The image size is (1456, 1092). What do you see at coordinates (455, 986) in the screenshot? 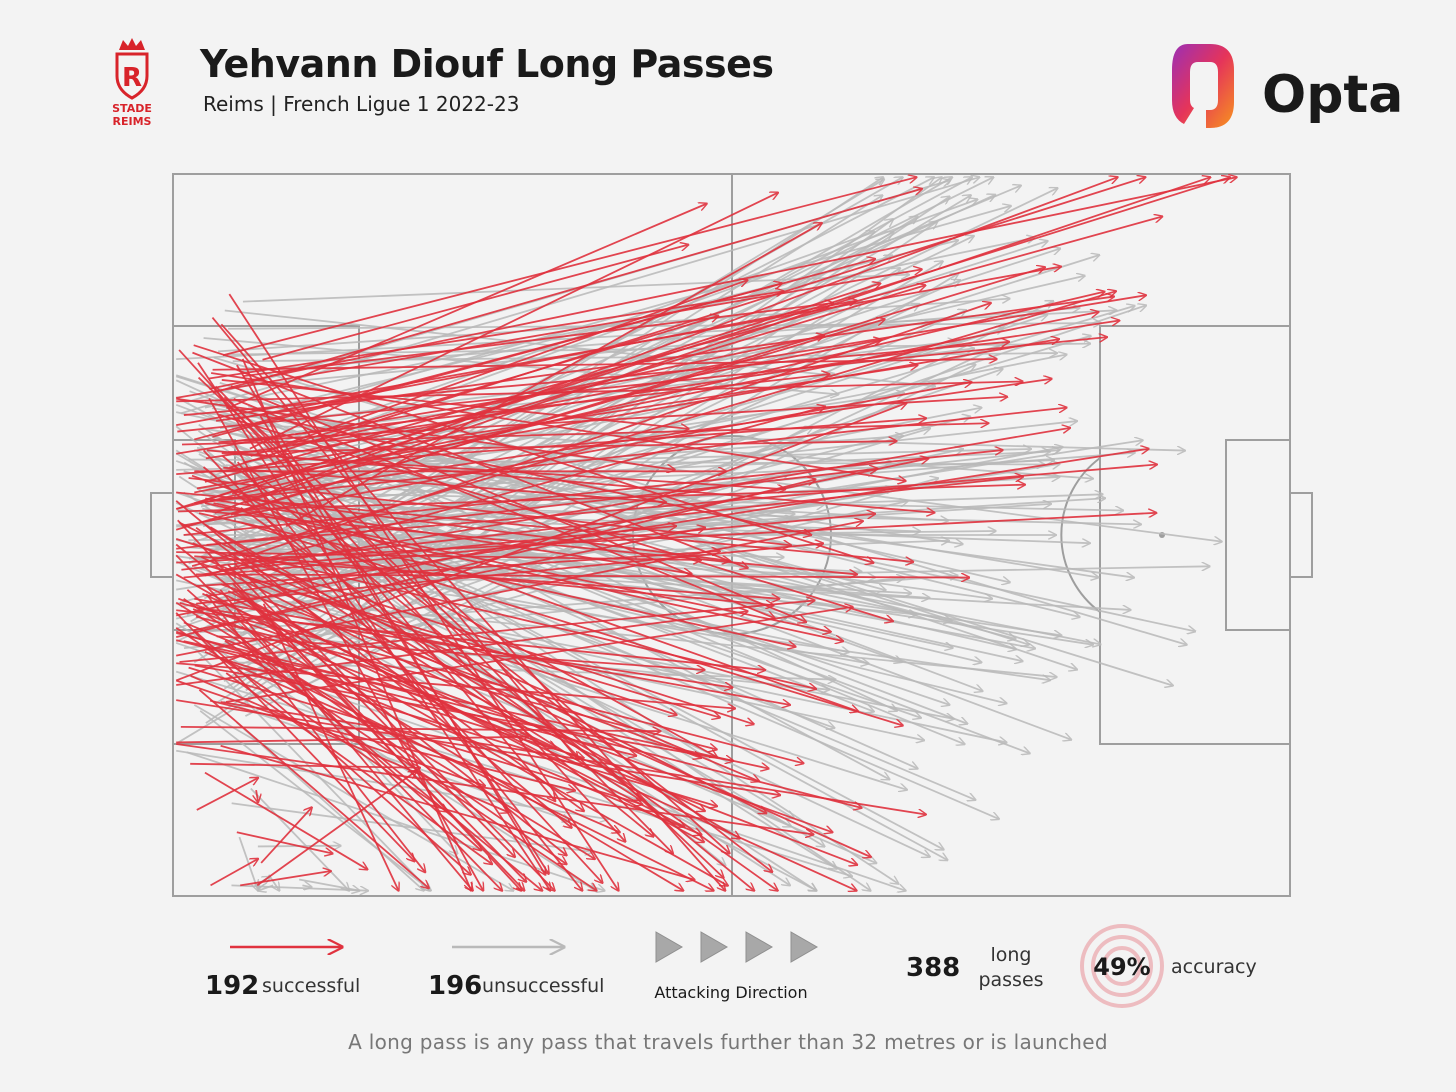
I see `legend-unsuccessful-count: 196` at bounding box center [455, 986].